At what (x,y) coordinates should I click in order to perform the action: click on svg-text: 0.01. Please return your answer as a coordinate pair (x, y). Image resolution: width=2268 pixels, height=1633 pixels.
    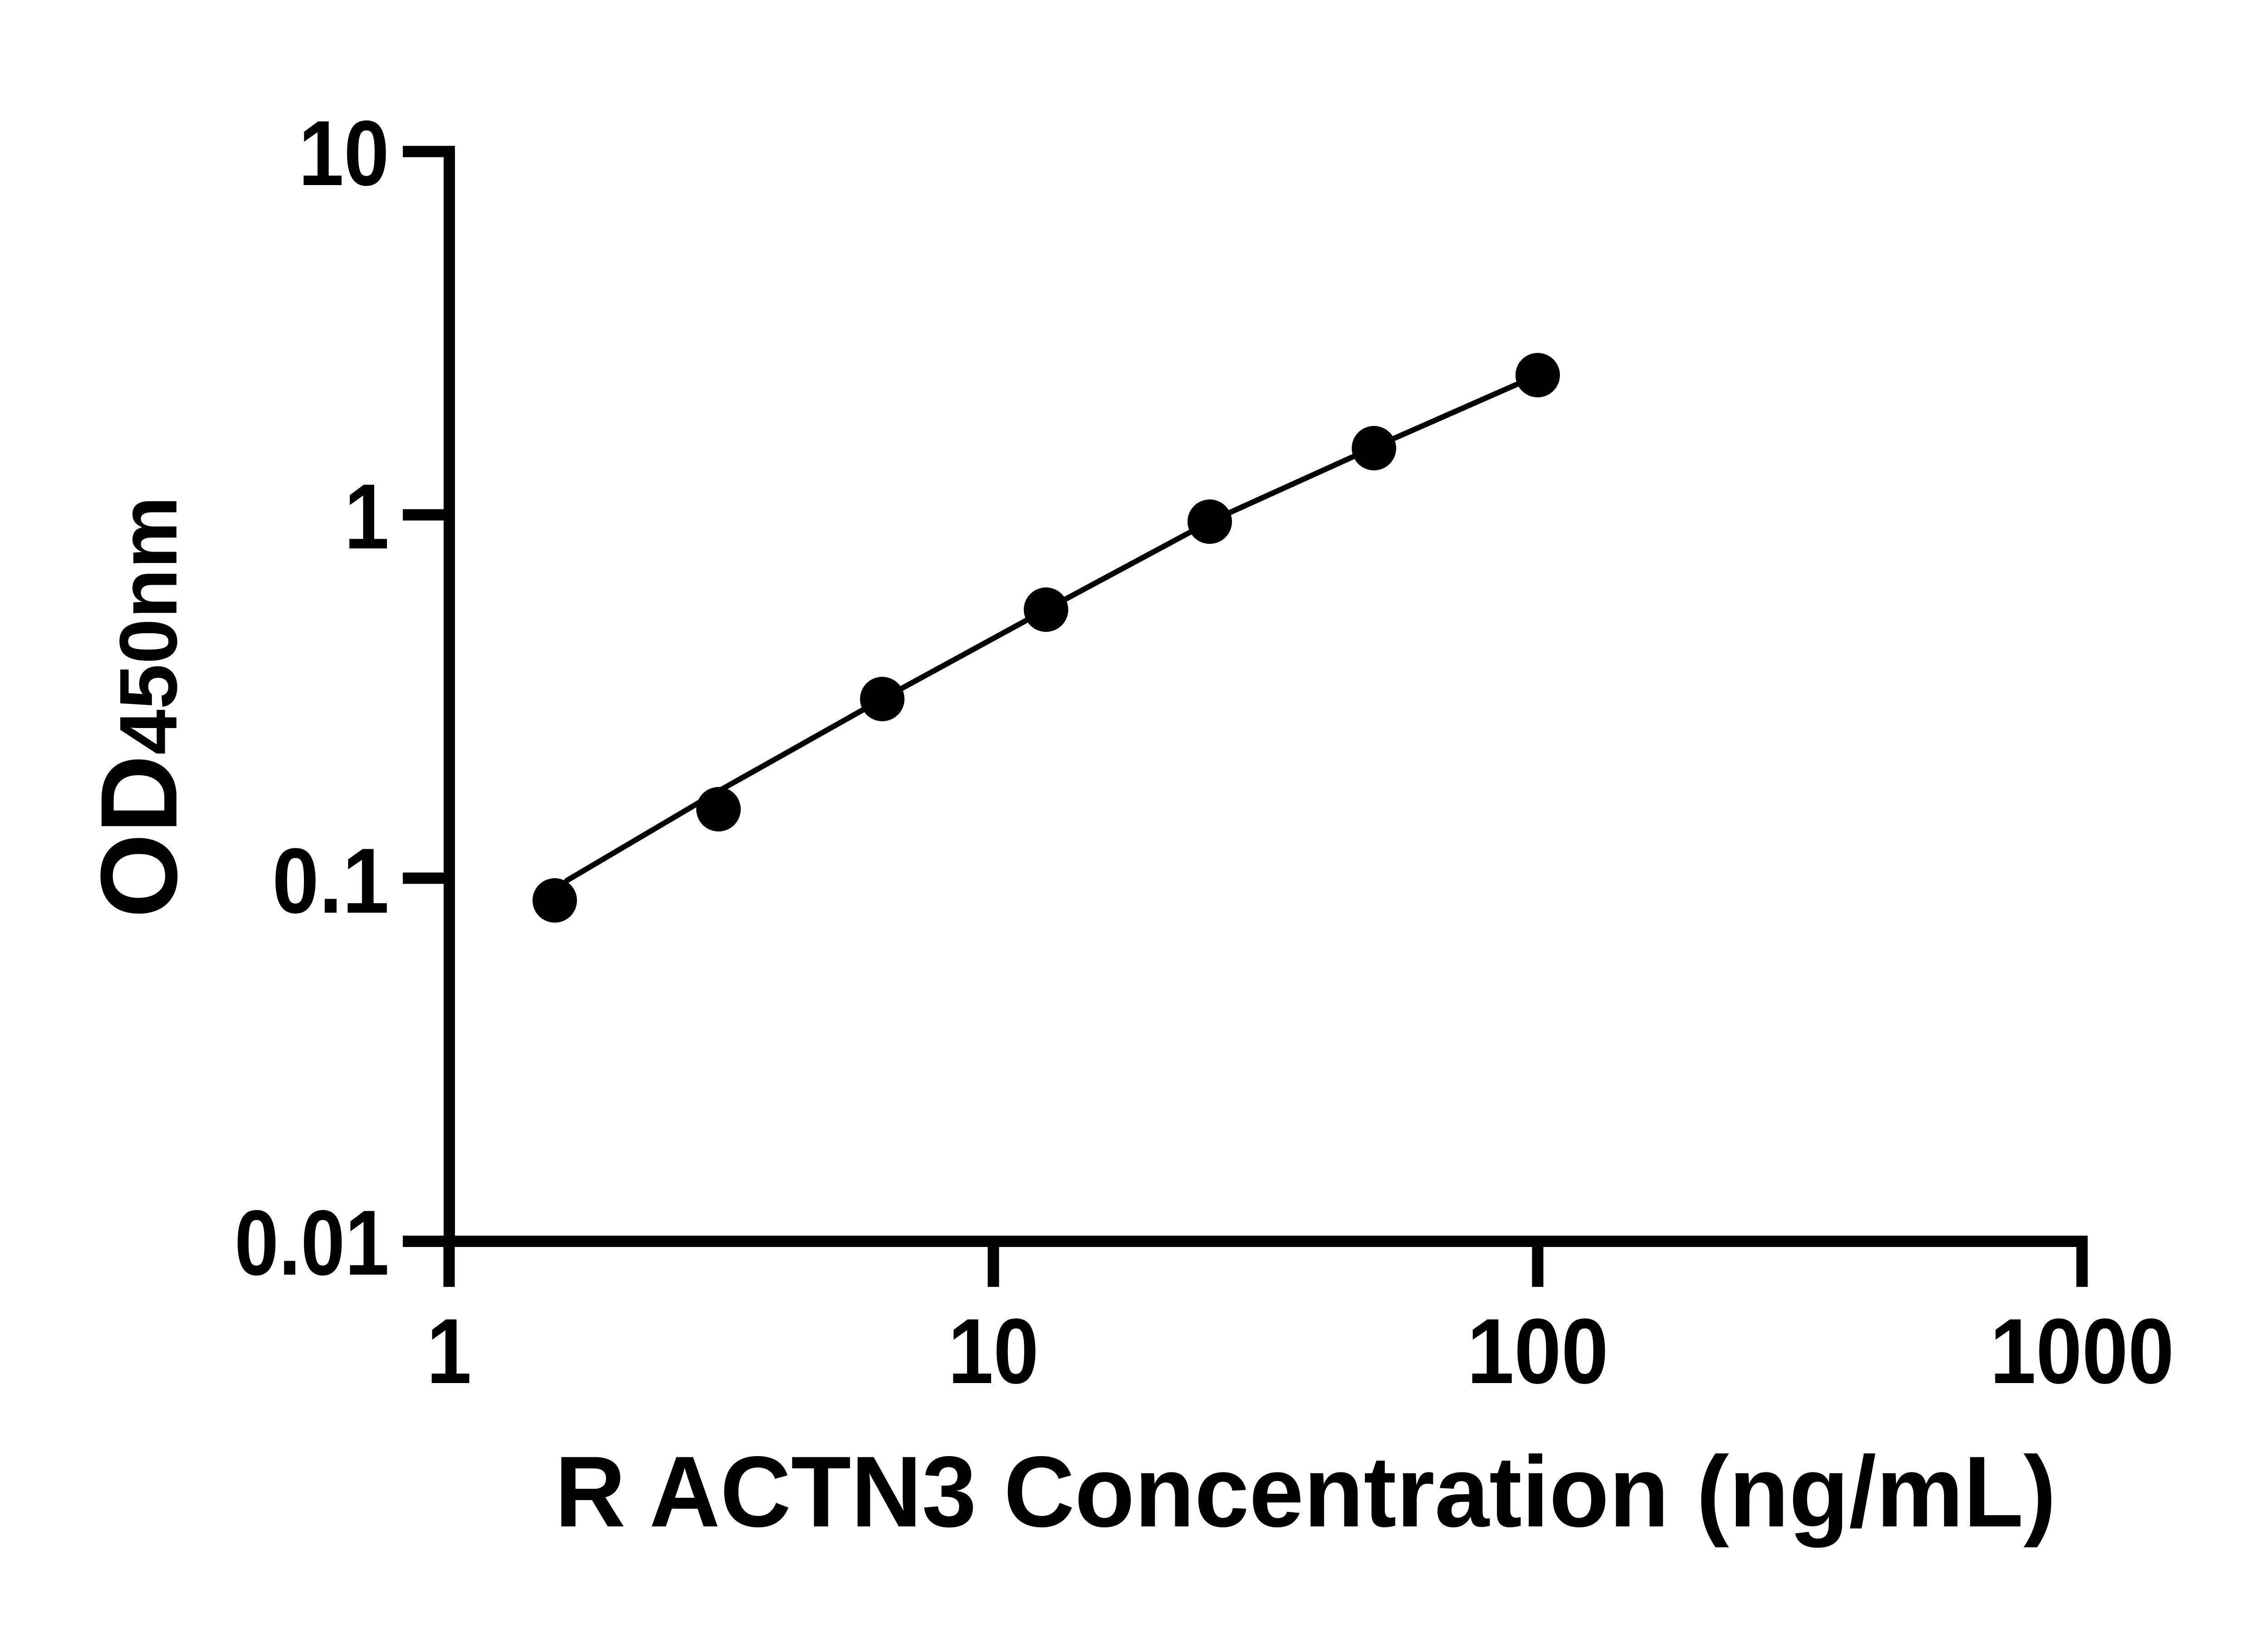
    Looking at the image, I should click on (312, 1243).